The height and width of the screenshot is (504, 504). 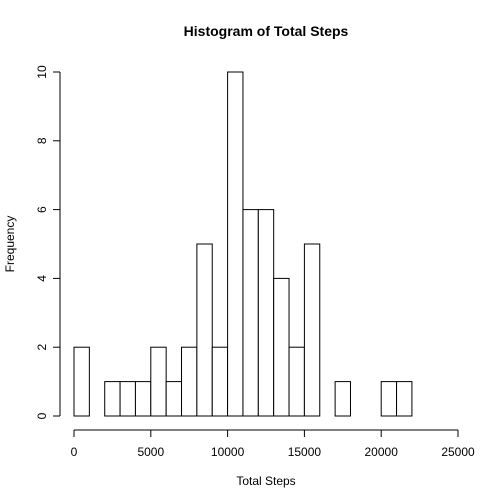 What do you see at coordinates (42, 72) in the screenshot?
I see `y-tick-label: 10` at bounding box center [42, 72].